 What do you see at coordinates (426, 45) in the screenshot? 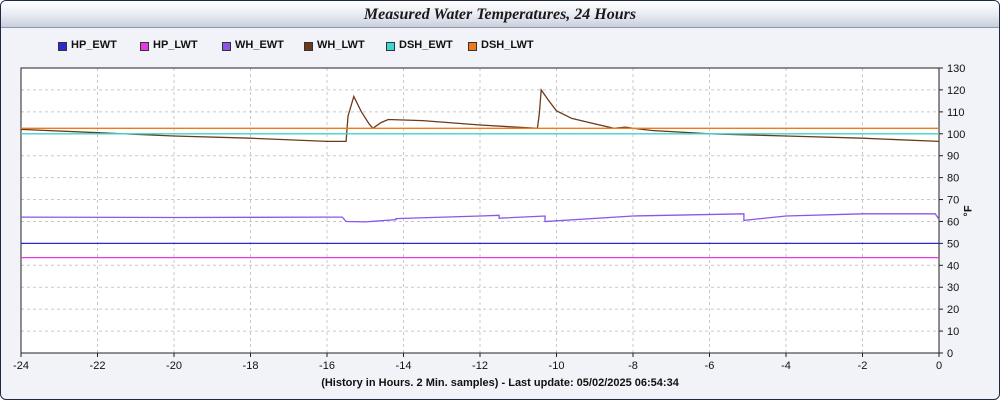
I see `legend-label: DSH_EWT` at bounding box center [426, 45].